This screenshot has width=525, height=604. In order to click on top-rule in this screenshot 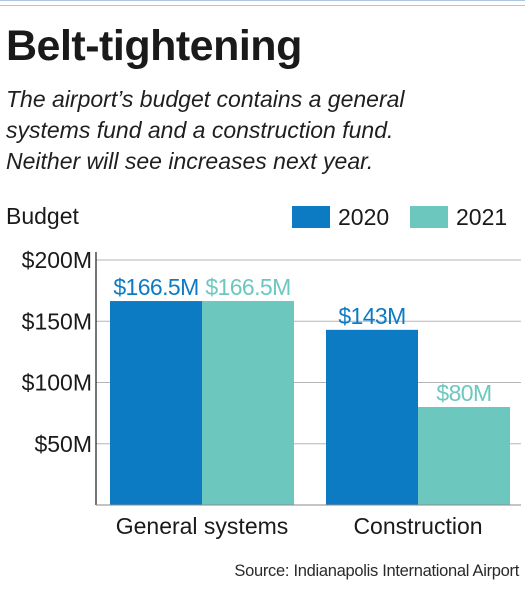, I will do `click(262, 3)`.